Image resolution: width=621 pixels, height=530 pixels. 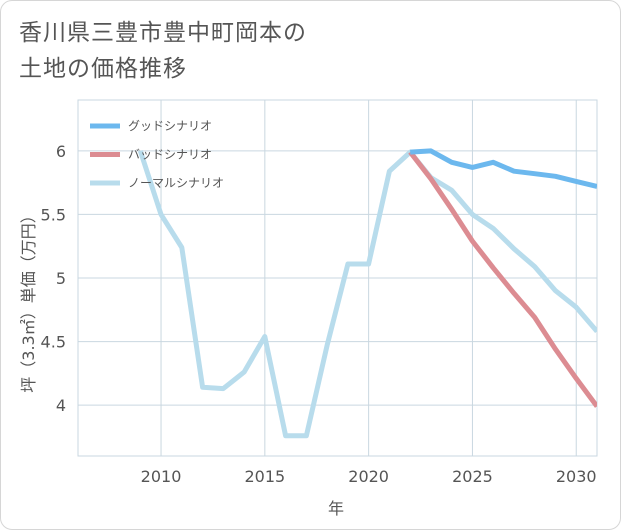 I want to click on x-tick-label: 2025, so click(x=472, y=476).